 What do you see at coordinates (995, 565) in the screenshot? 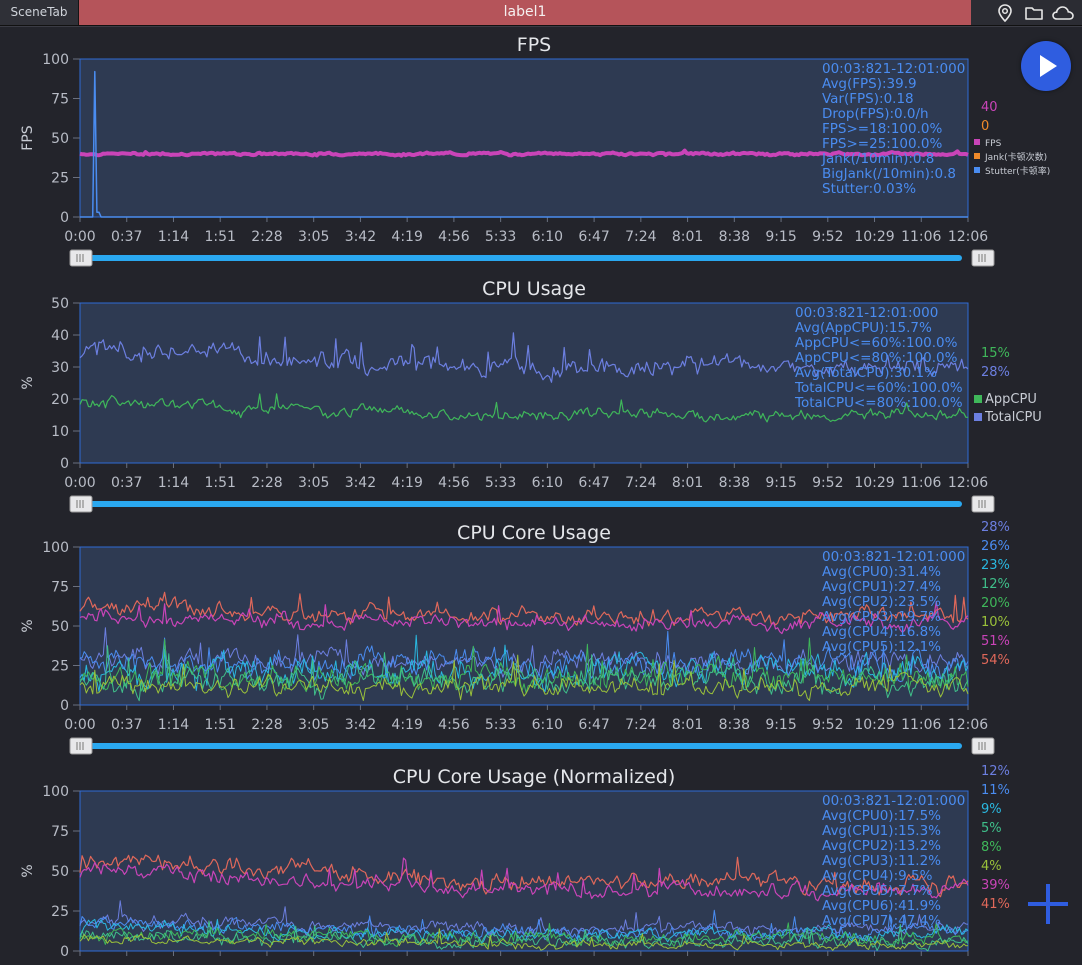
I see `current-value: 23%` at bounding box center [995, 565].